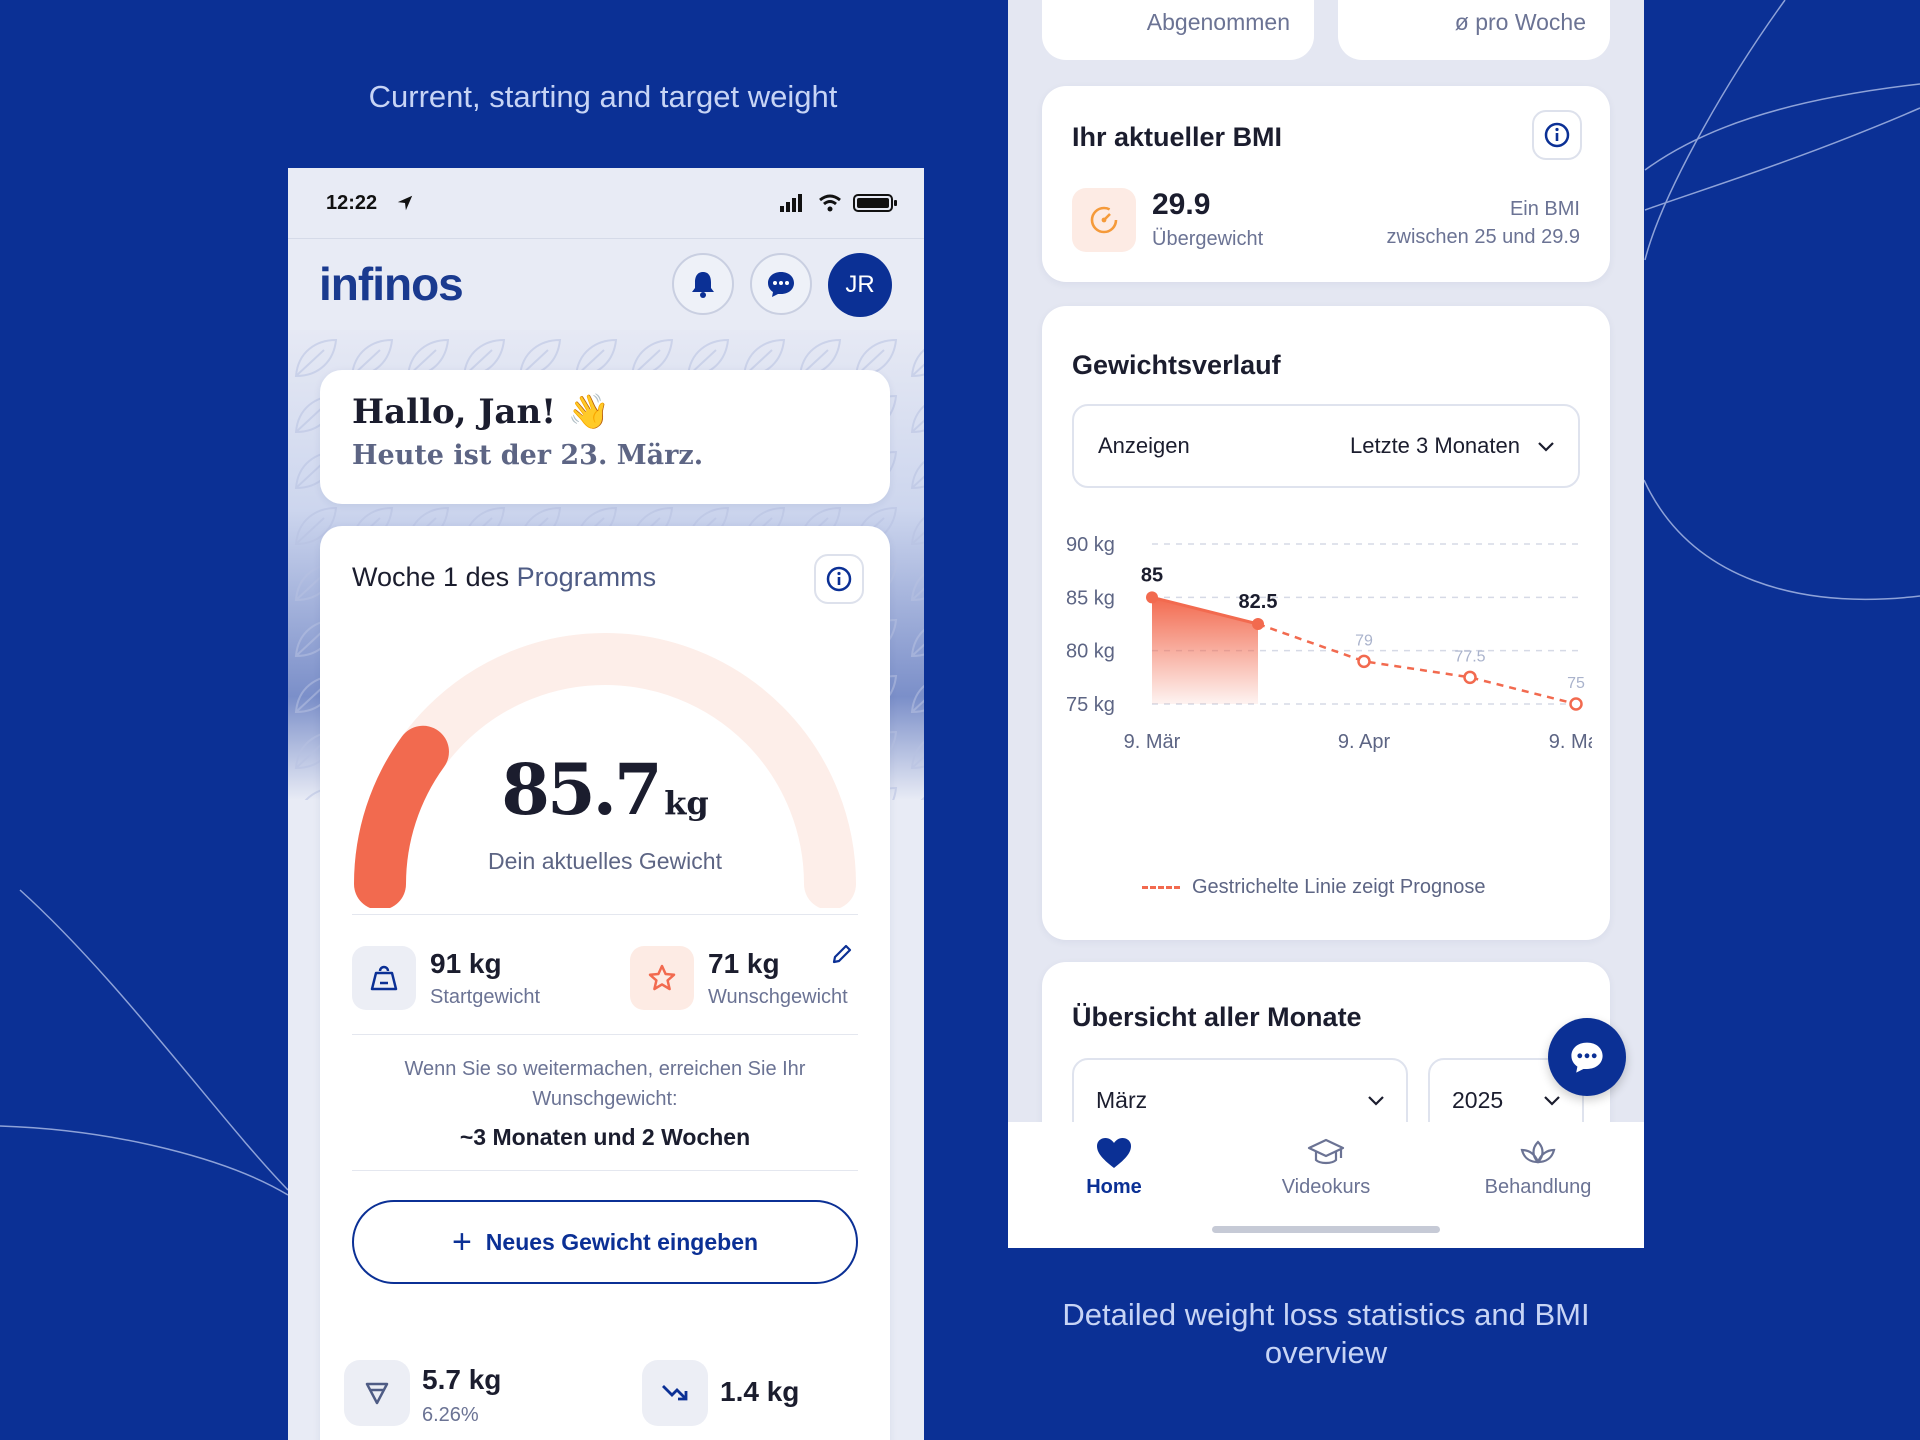 The width and height of the screenshot is (1920, 1440). What do you see at coordinates (1152, 597) in the screenshot?
I see `actual-point` at bounding box center [1152, 597].